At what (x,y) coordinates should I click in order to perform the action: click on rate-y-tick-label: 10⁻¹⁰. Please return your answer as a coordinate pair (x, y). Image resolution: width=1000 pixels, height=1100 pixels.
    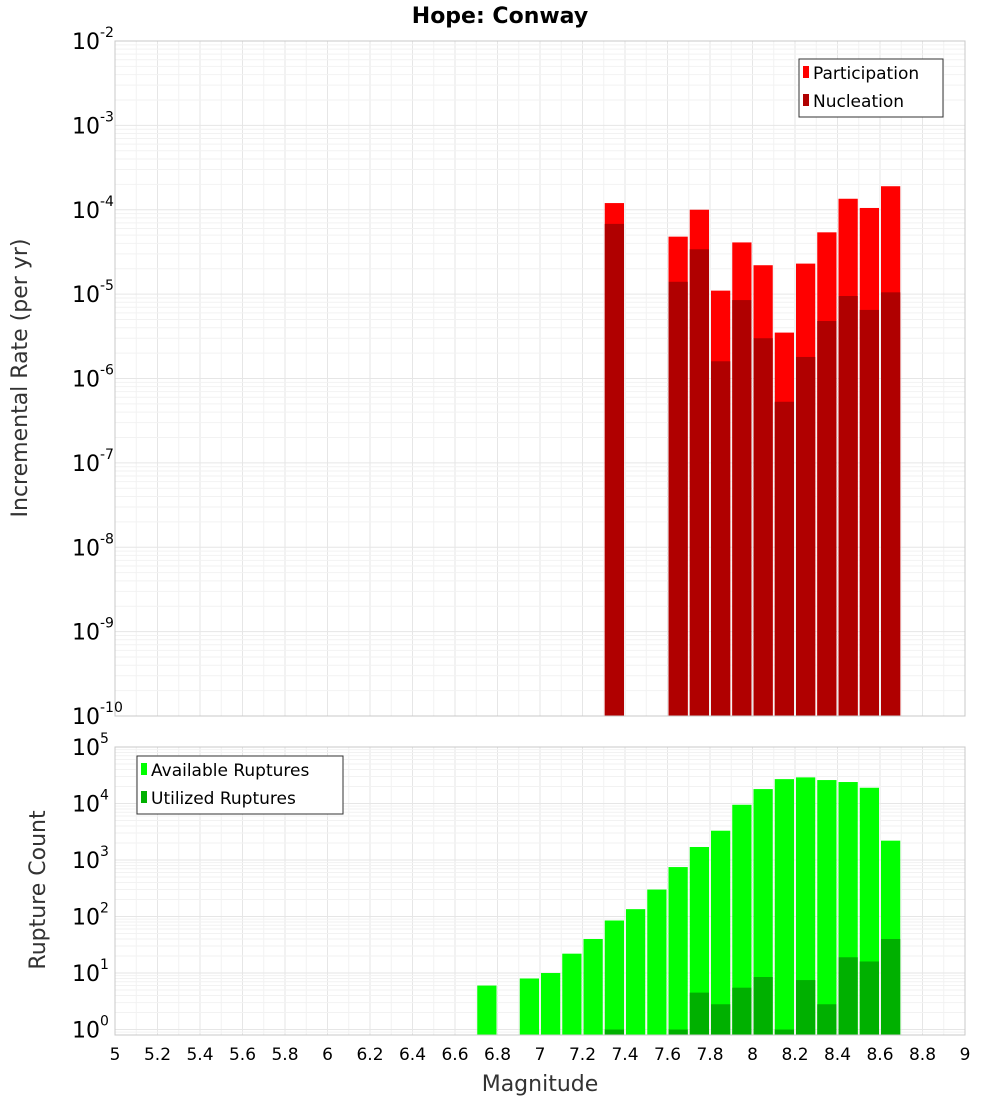
    Looking at the image, I should click on (97, 715).